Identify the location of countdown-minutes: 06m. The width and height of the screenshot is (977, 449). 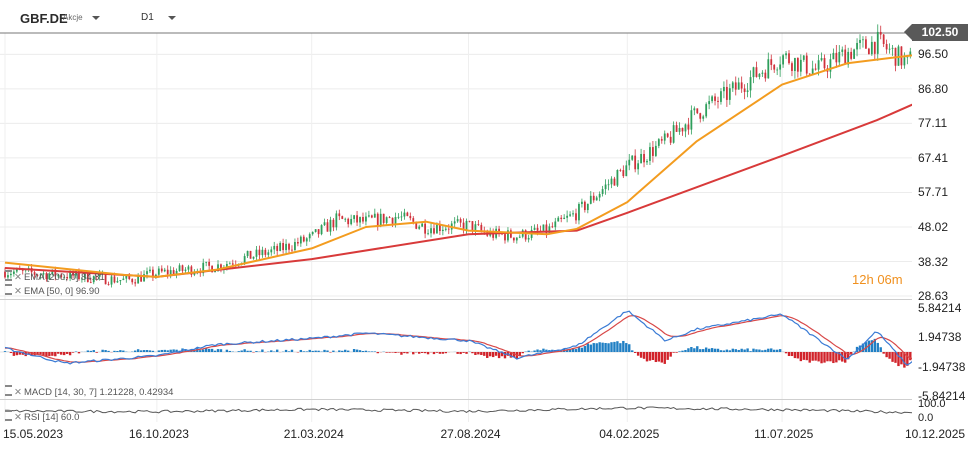
(890, 279).